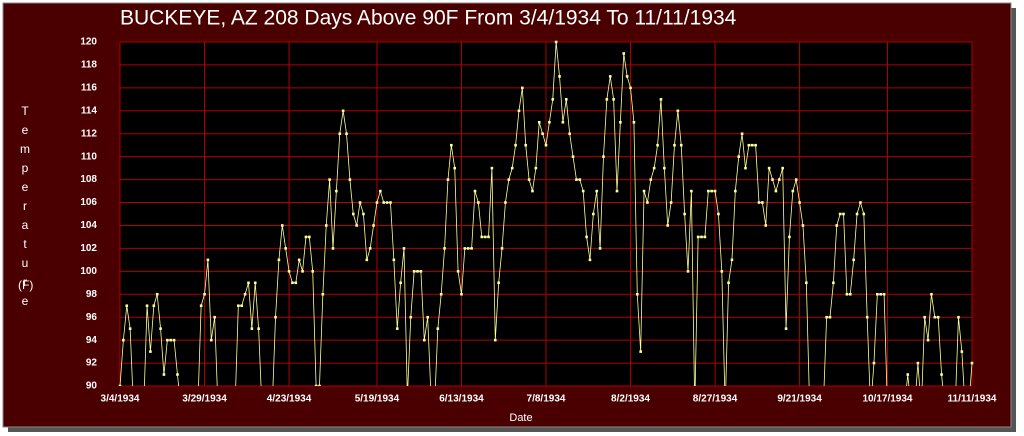 The height and width of the screenshot is (436, 1024). What do you see at coordinates (972, 399) in the screenshot?
I see `x-tick-label: 11/11/1934` at bounding box center [972, 399].